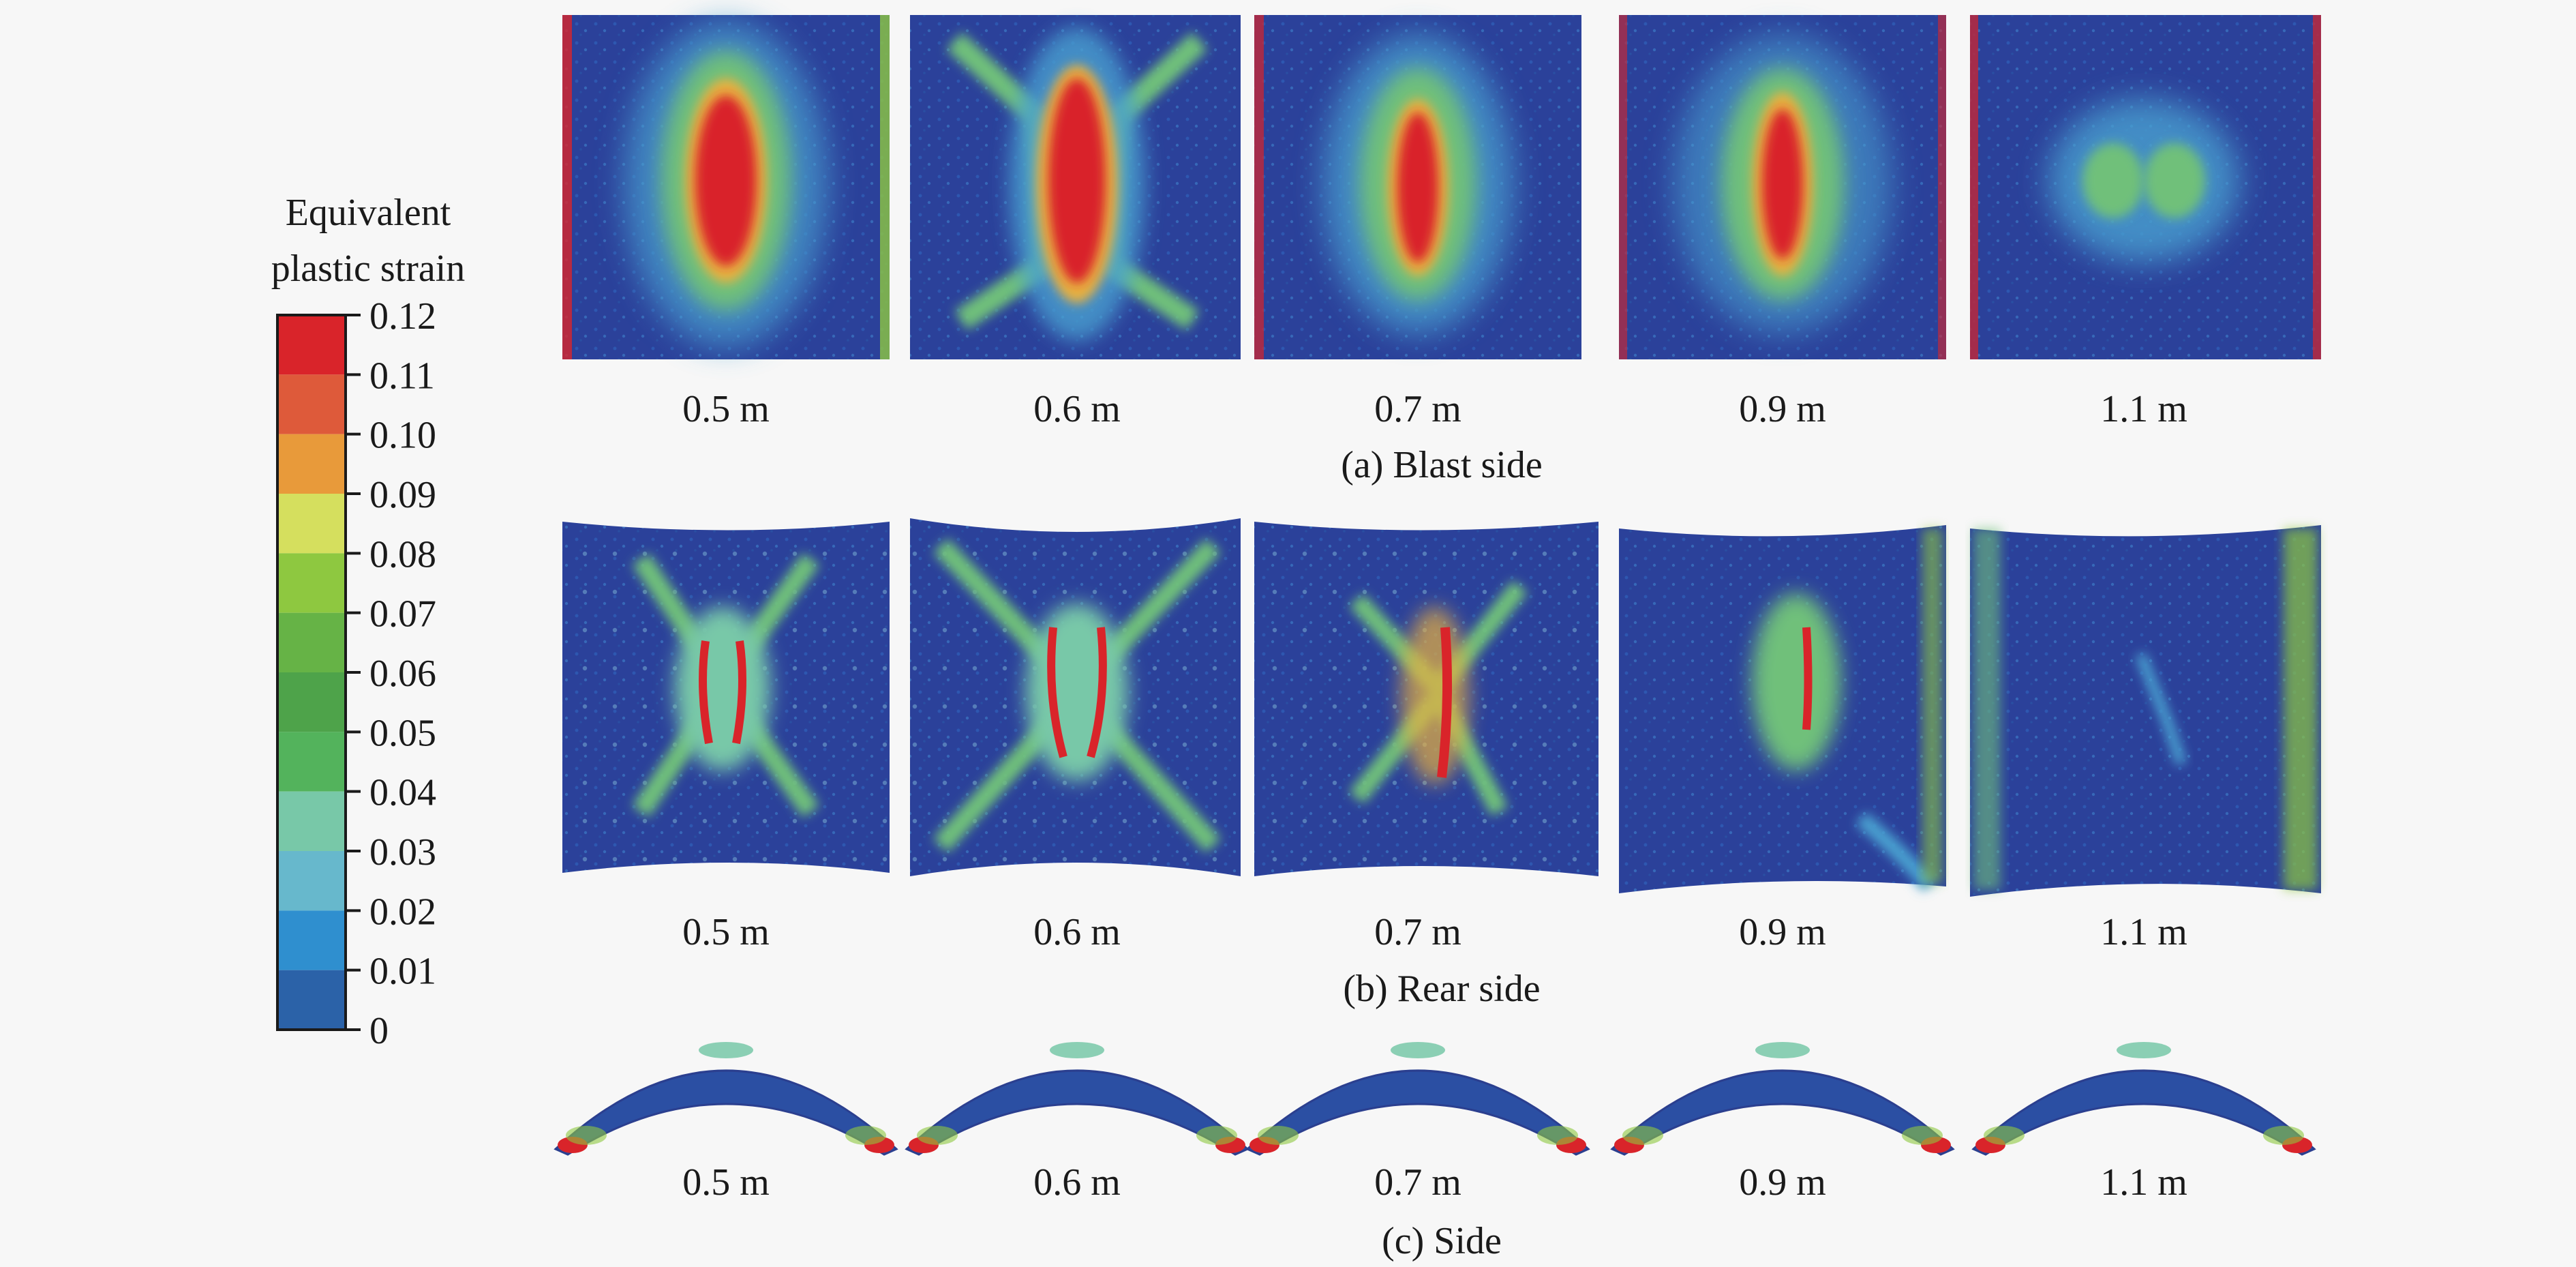 The image size is (2576, 1267). Describe the element at coordinates (403, 733) in the screenshot. I see `legend-tick-label-7: 0.05` at that location.